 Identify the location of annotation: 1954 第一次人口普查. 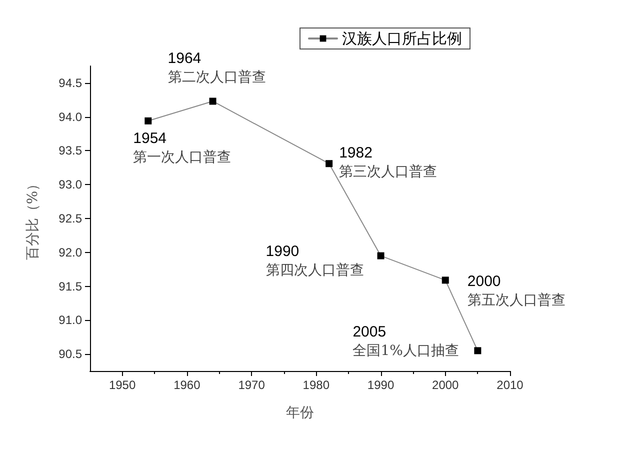
(182, 148).